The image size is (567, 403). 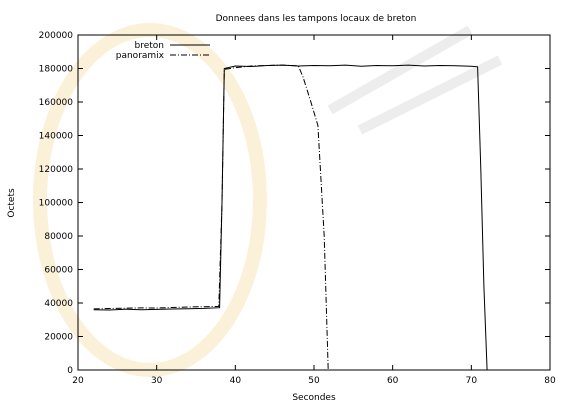 What do you see at coordinates (314, 381) in the screenshot?
I see `x-tick-label: 50` at bounding box center [314, 381].